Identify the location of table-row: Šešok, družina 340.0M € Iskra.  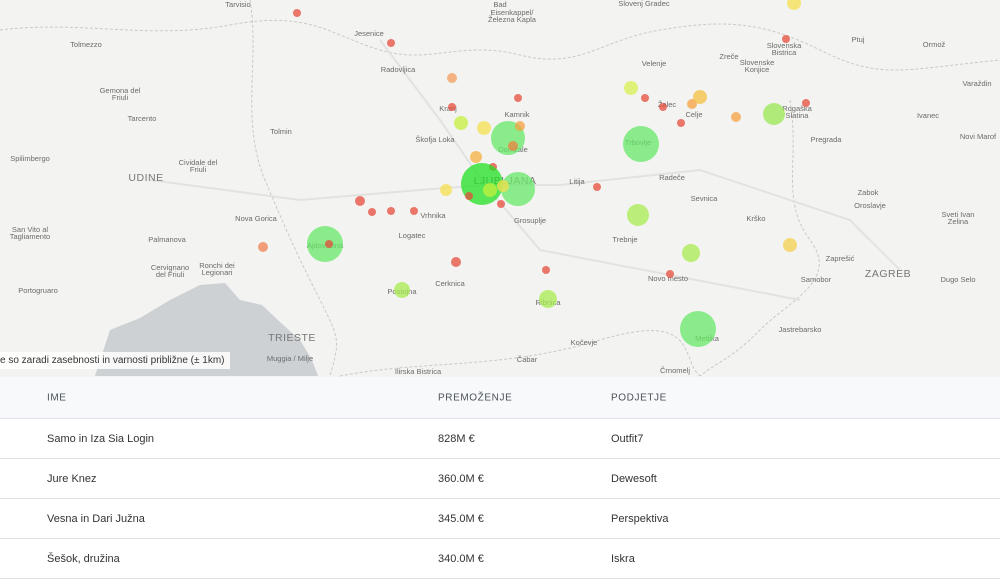
(500, 559).